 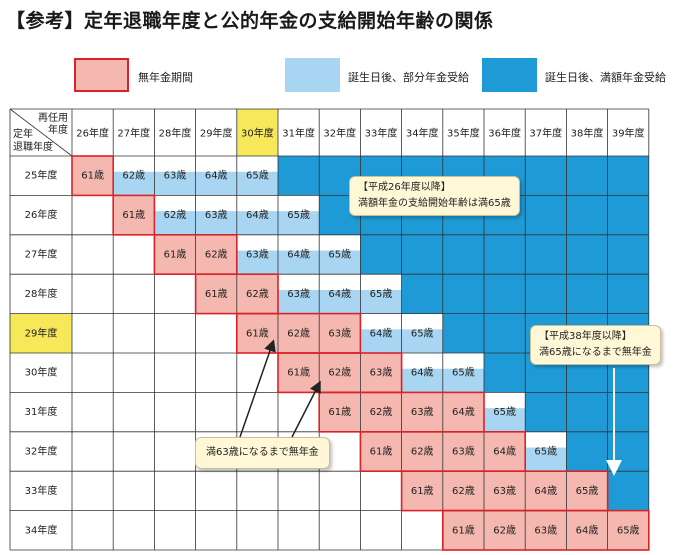 I want to click on row-label: 34年度, so click(x=41, y=529).